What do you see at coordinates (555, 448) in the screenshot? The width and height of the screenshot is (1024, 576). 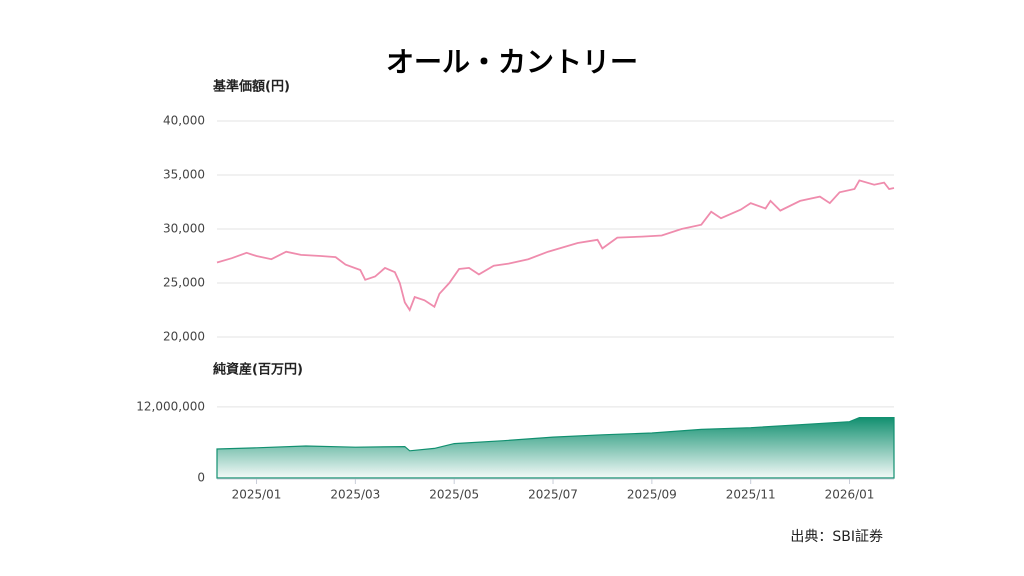 I see `area` at bounding box center [555, 448].